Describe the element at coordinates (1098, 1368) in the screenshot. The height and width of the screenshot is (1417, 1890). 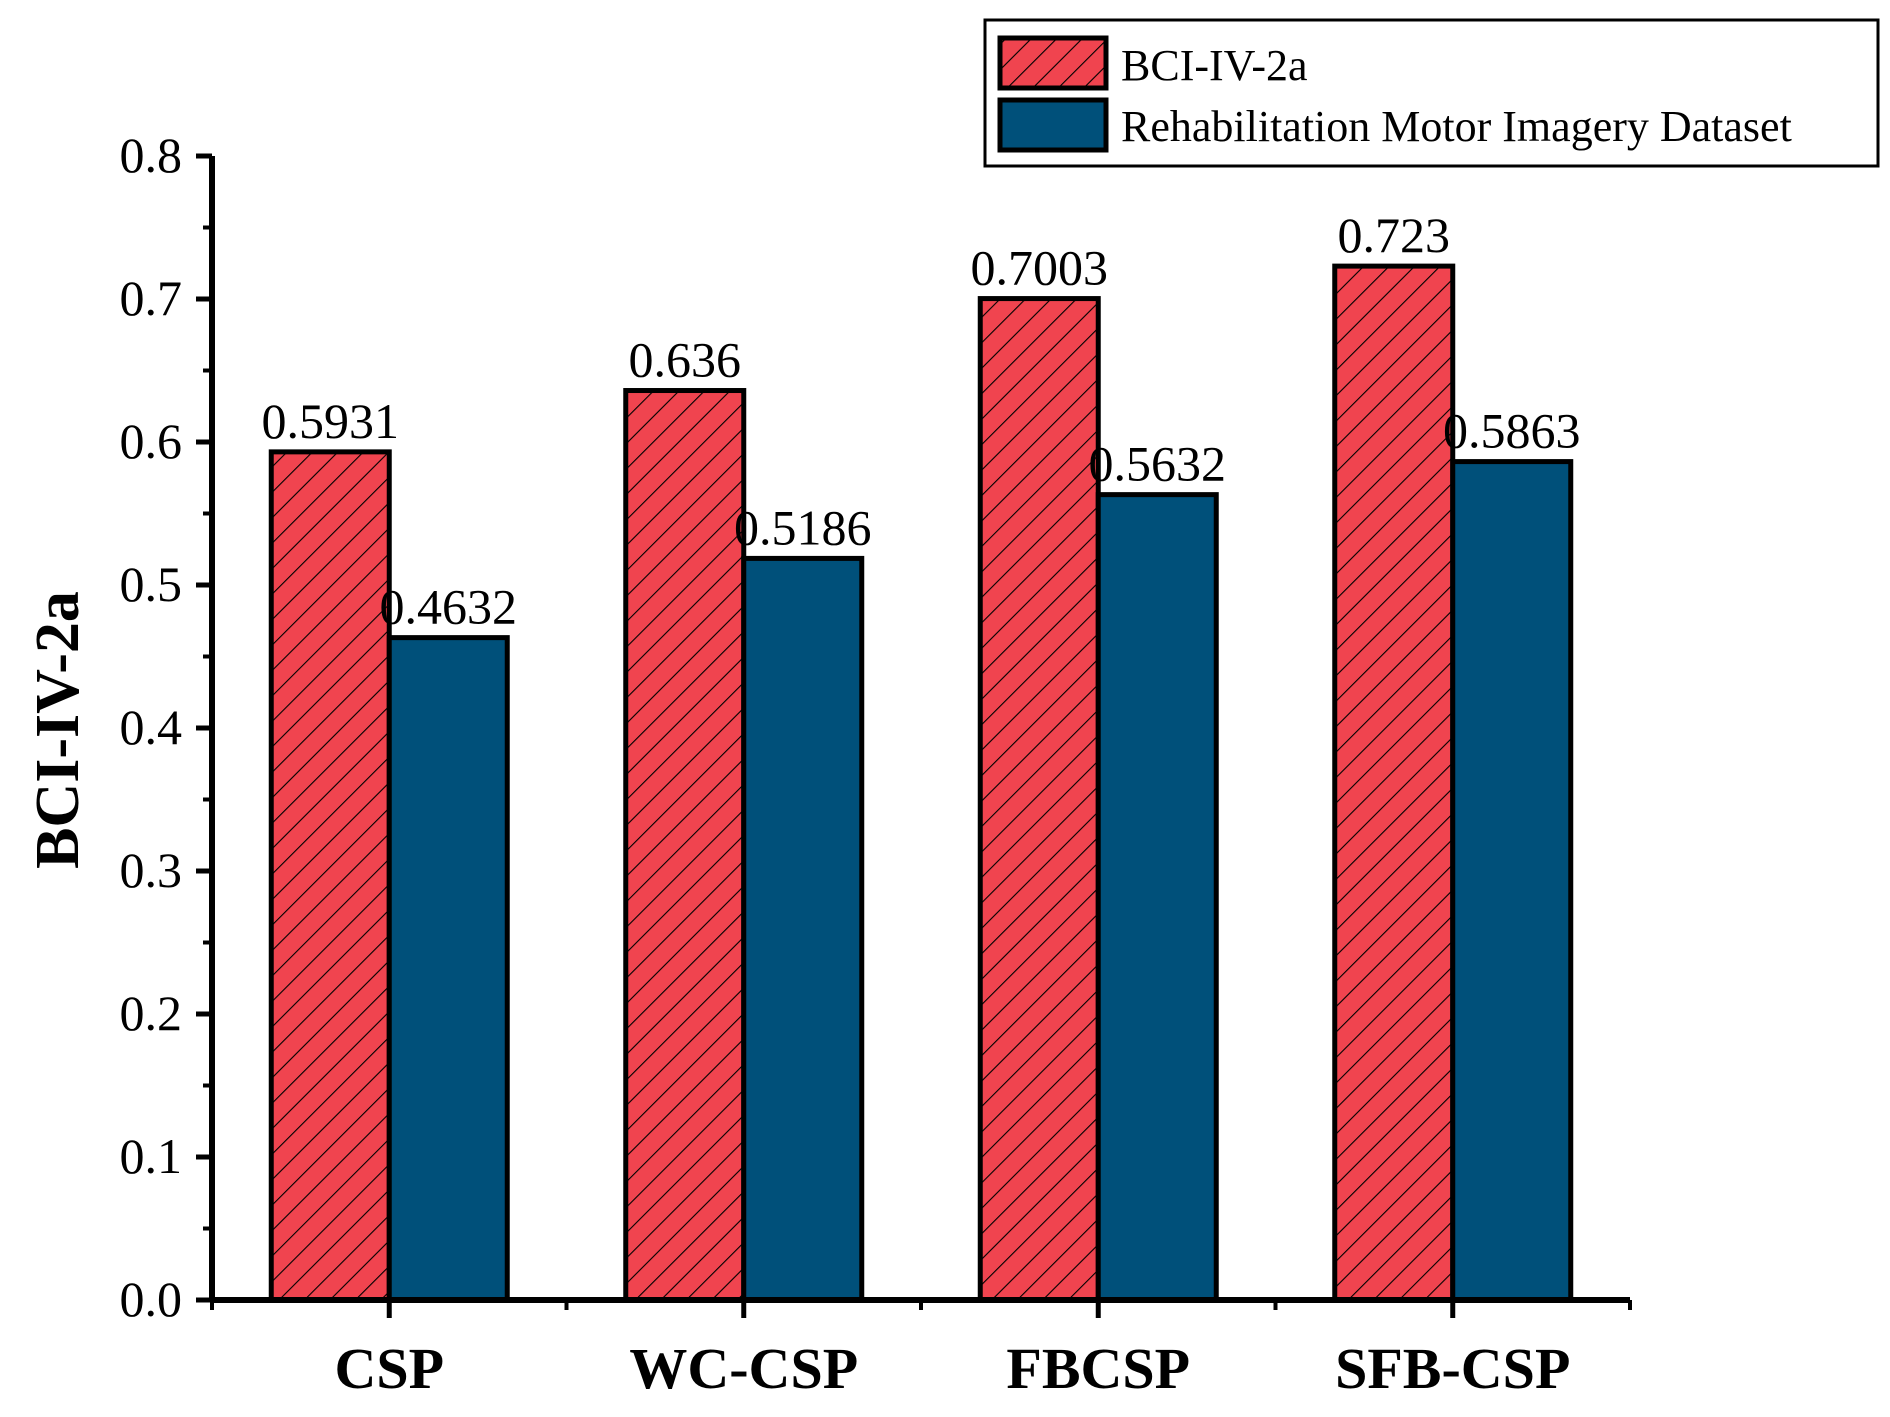
I see `x-tick-label-fbcsp: FBCSP` at that location.